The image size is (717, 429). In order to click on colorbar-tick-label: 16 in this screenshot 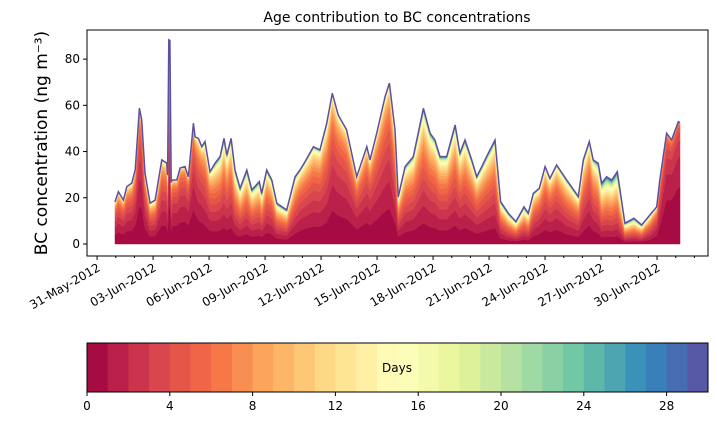, I will do `click(418, 406)`.